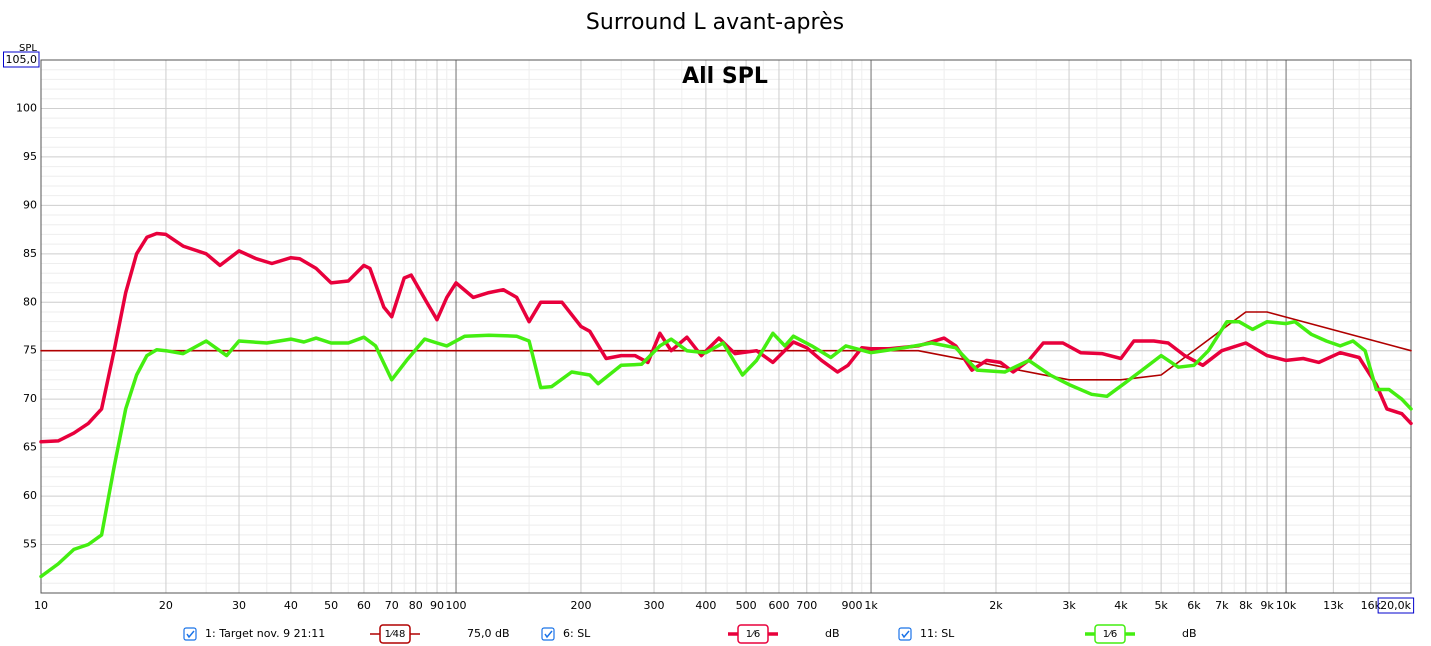 Image resolution: width=1431 pixels, height=646 pixels. What do you see at coordinates (580, 605) in the screenshot?
I see `x-tick-label: 200` at bounding box center [580, 605].